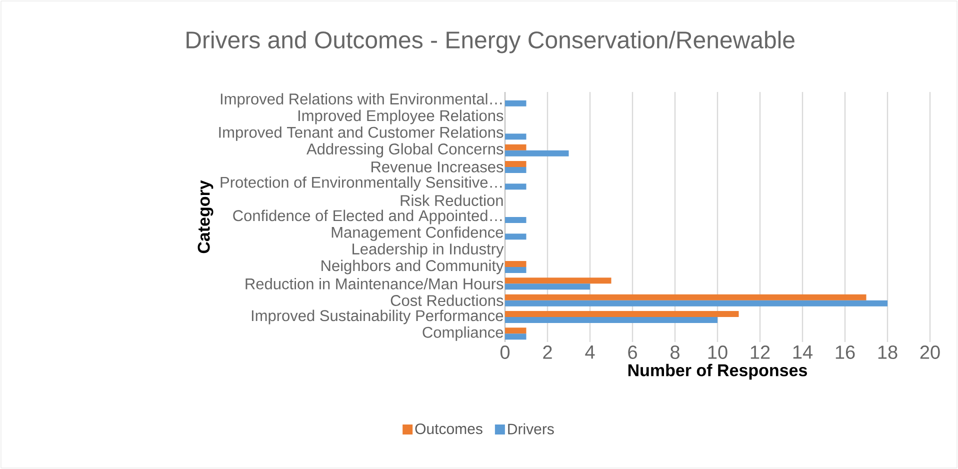 The image size is (958, 469). I want to click on y-axis-title: Category, so click(206, 217).